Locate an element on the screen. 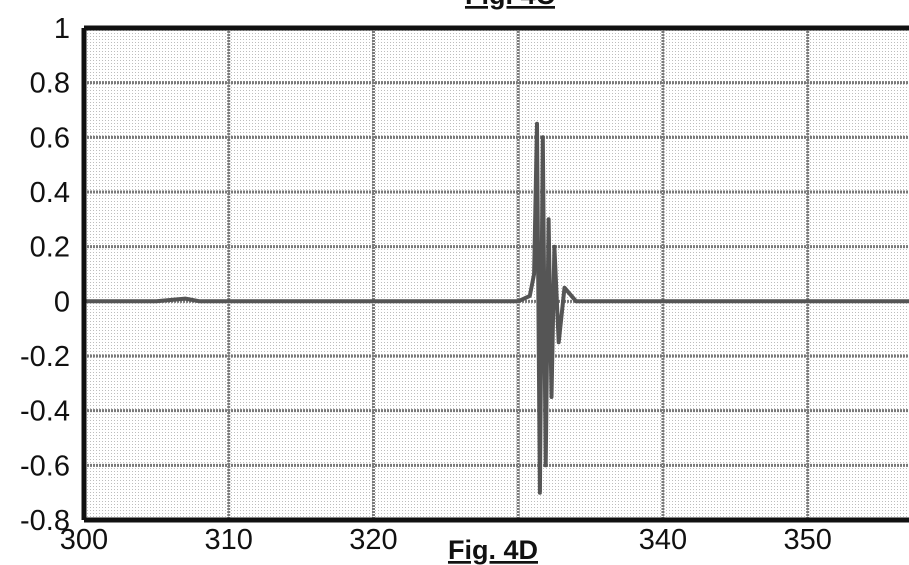  x-tick-label: 300 is located at coordinates (84, 540).